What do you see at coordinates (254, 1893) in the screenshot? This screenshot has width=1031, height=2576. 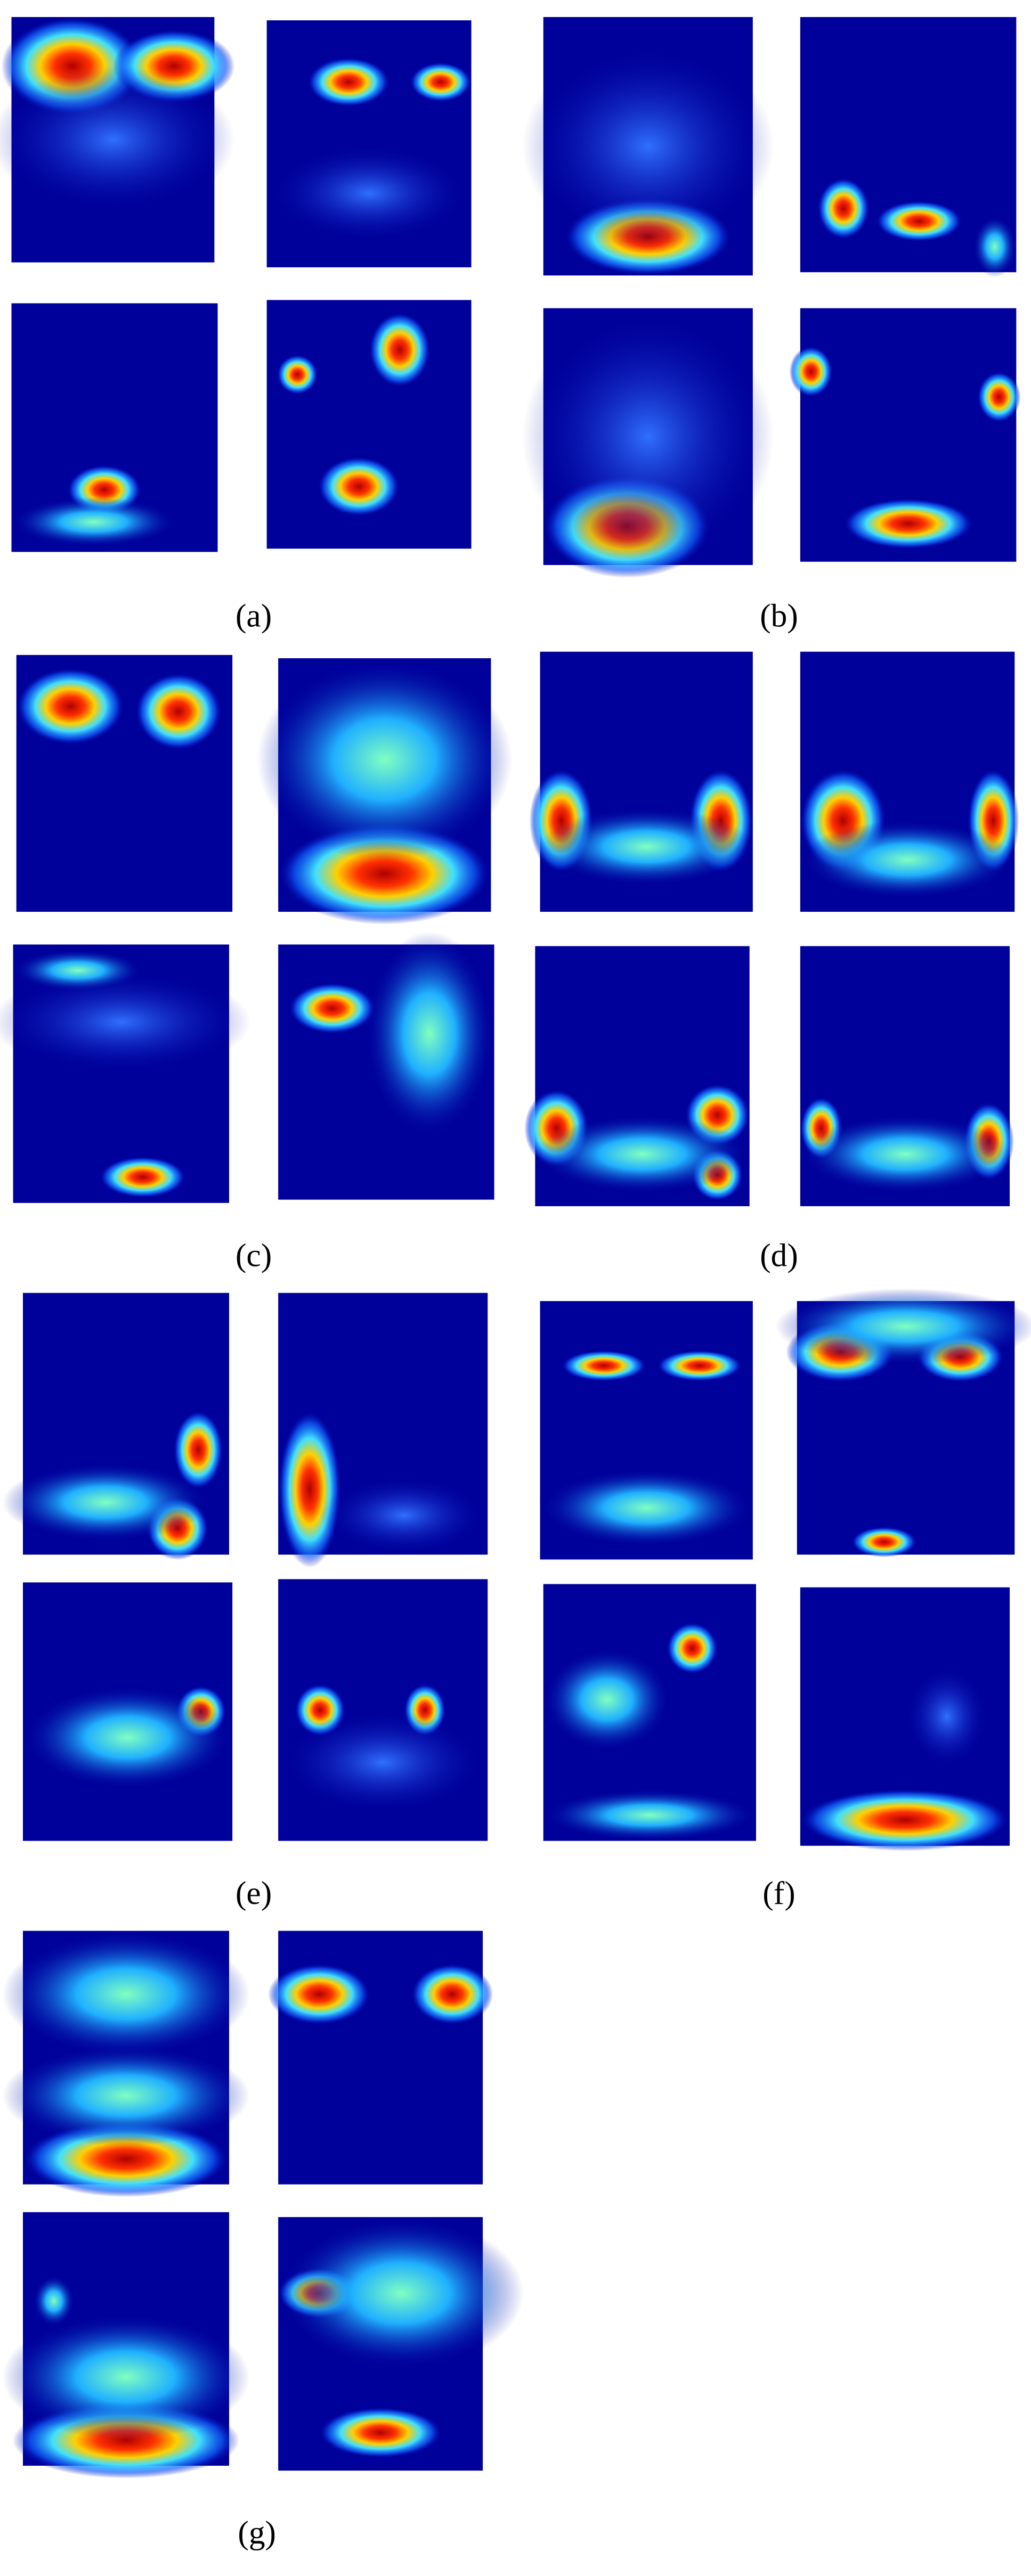 I see `panel-caption: (e)` at bounding box center [254, 1893].